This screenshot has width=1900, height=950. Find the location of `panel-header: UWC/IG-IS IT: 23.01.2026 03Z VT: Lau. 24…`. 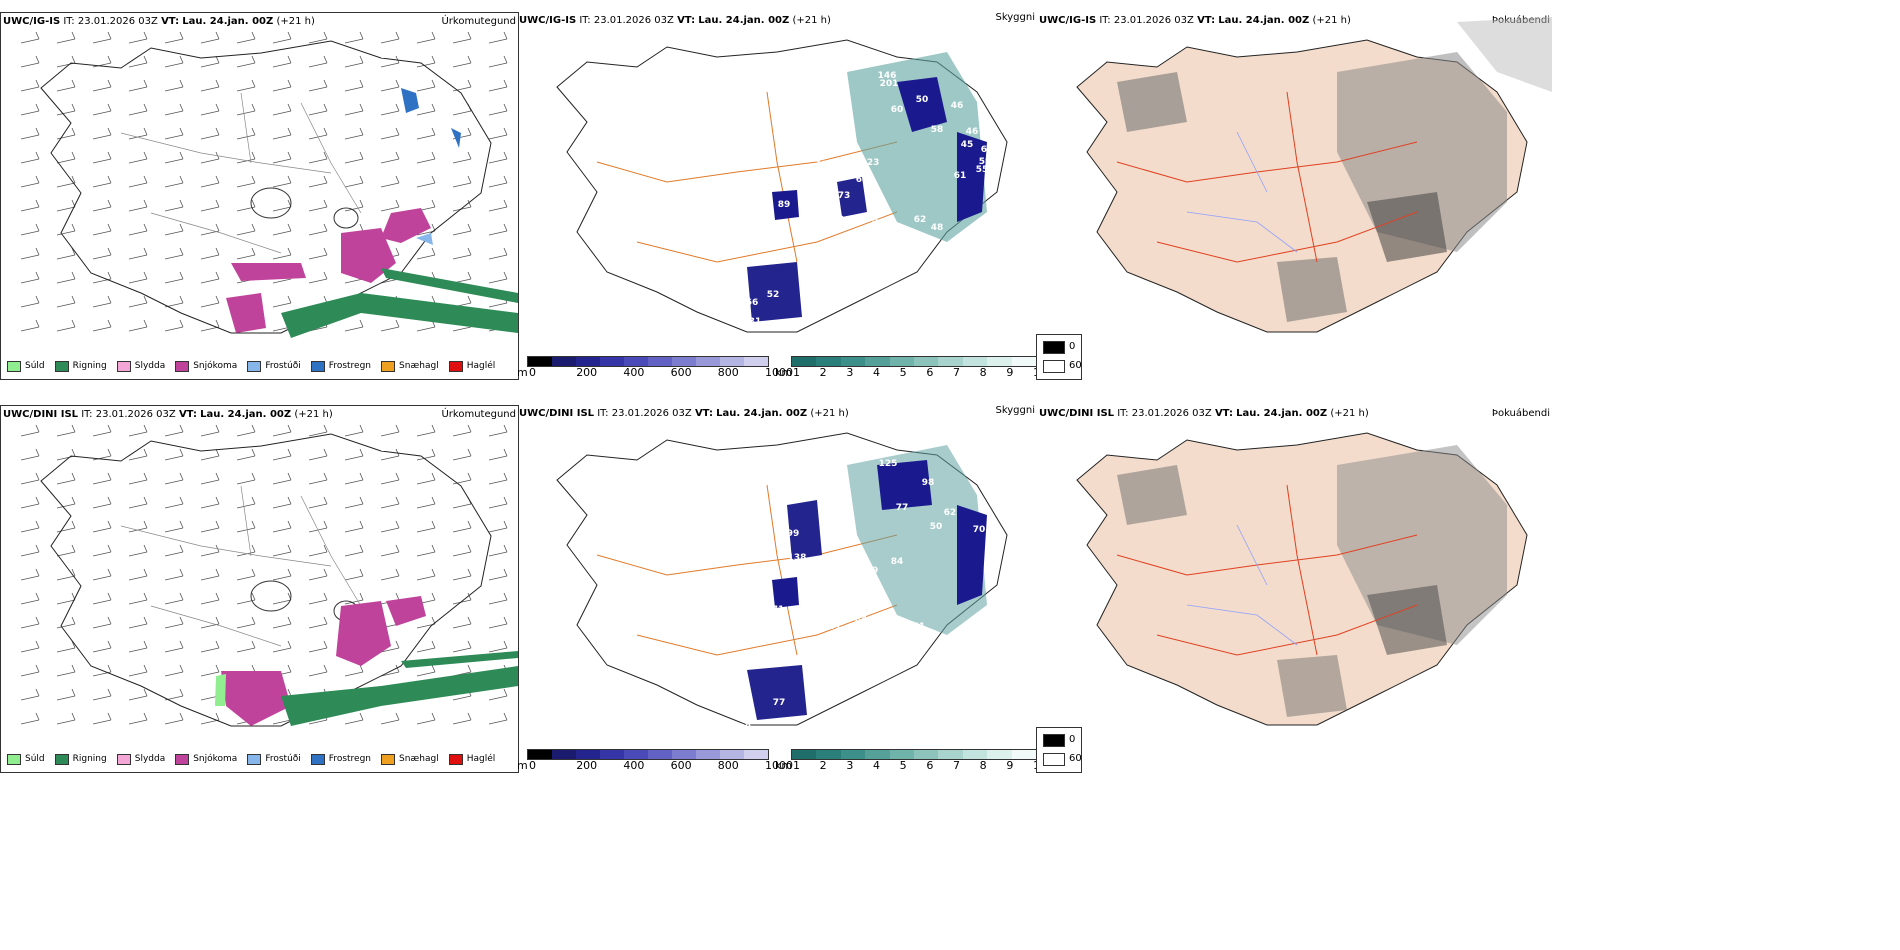

panel-header: UWC/IG-IS IT: 23.01.2026 03Z VT: Lau. 24… is located at coordinates (1195, 20).